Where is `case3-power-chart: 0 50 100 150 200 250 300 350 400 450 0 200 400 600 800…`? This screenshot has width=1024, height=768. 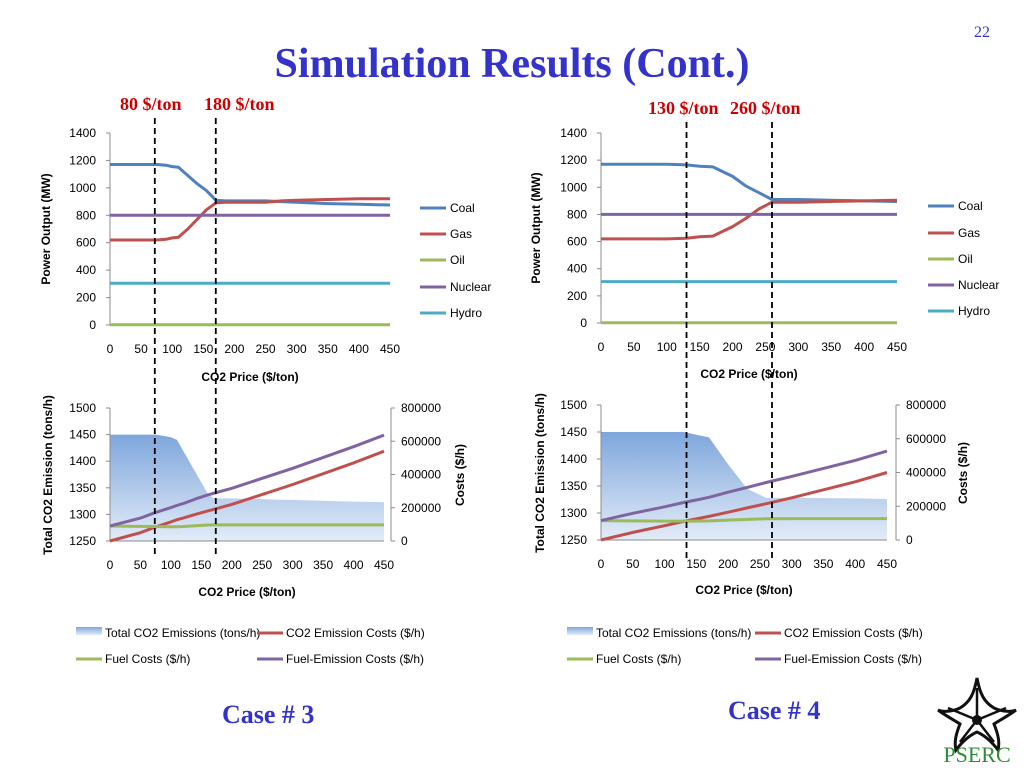 case3-power-chart: 0 50 100 150 200 250 300 350 400 450 0 200 400 600 800… is located at coordinates (265, 255).